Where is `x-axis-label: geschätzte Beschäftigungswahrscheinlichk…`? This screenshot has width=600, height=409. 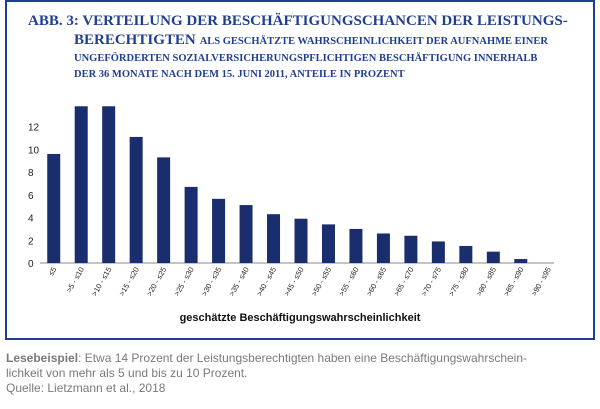
x-axis-label: geschätzte Beschäftigungswahrscheinlichk… is located at coordinates (300, 318).